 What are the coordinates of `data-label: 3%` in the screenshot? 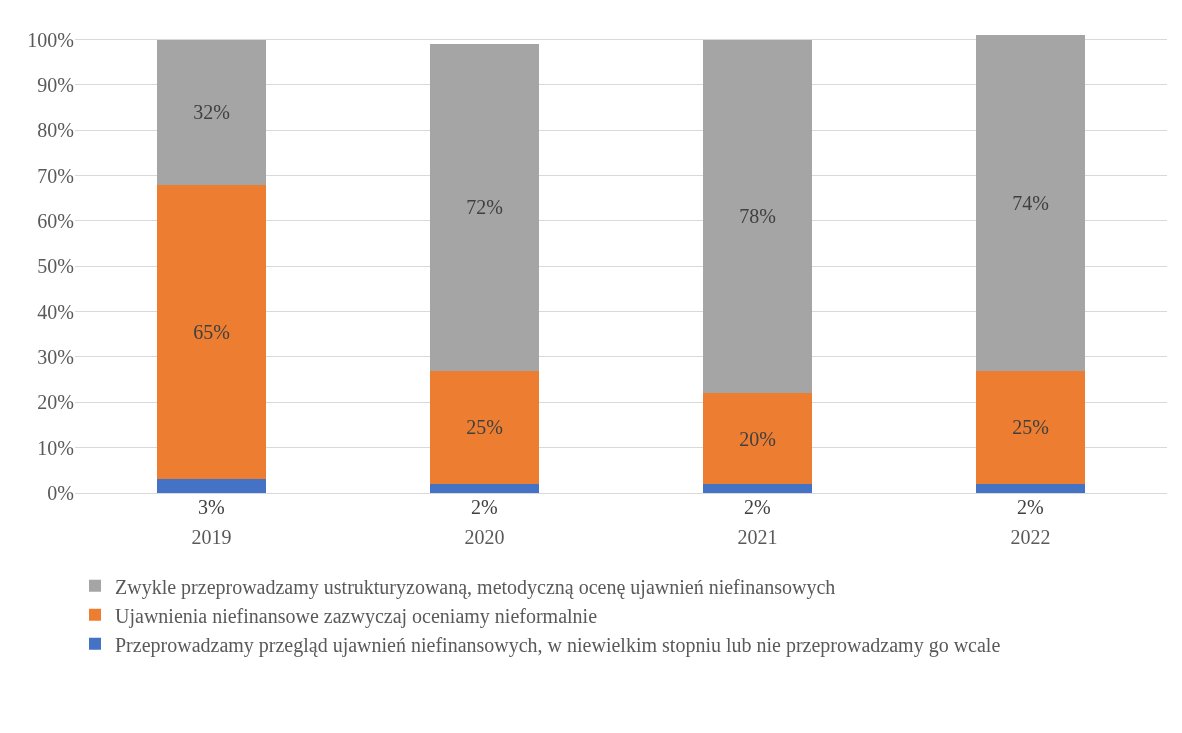 It's located at (211, 507).